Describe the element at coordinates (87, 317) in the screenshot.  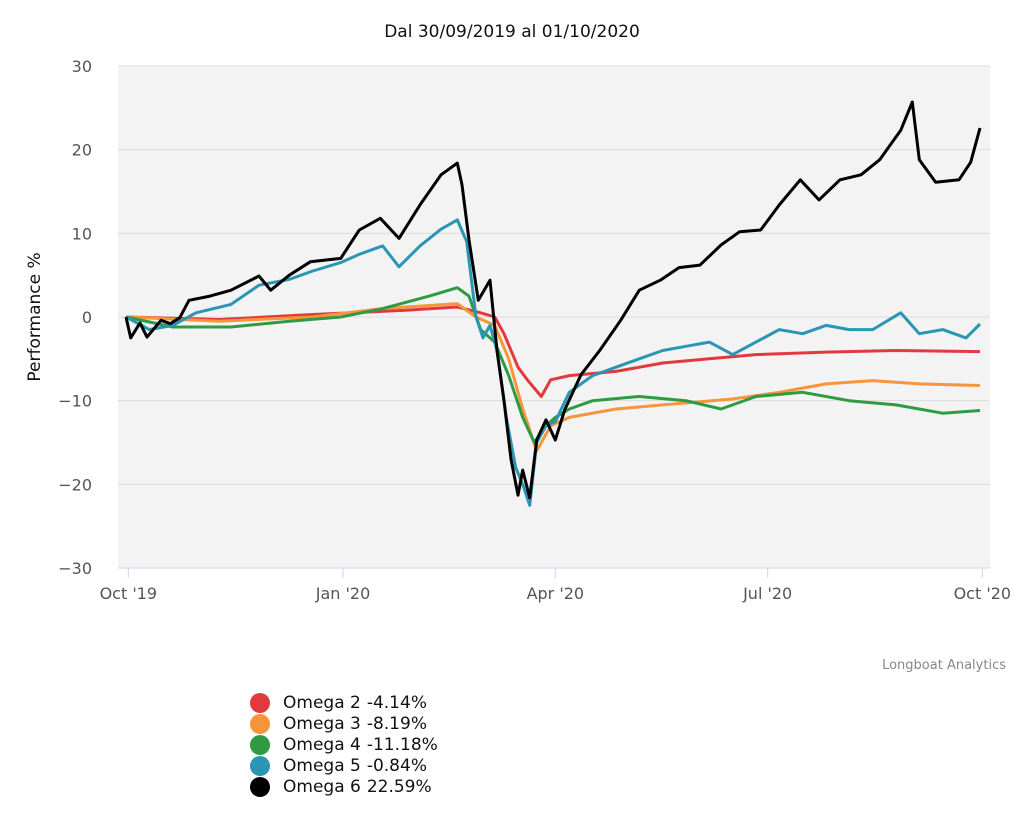
I see `y-tick-label: 0` at that location.